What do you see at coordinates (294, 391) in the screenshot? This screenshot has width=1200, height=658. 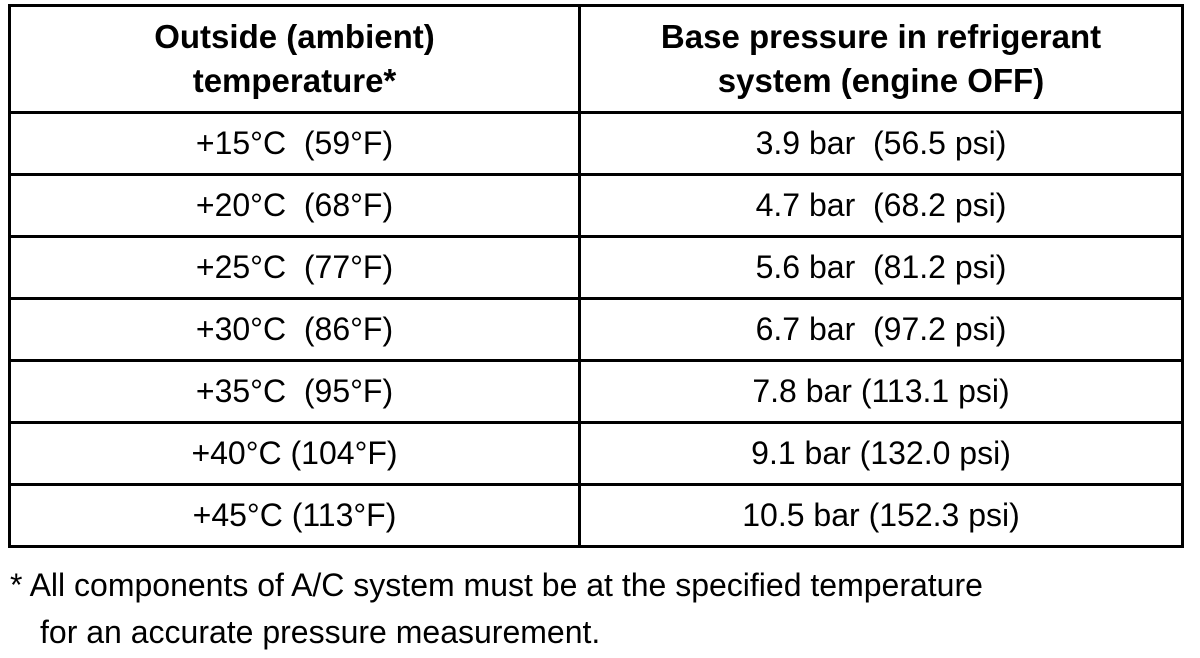 I see `table-cell: +35°C (95°F)` at bounding box center [294, 391].